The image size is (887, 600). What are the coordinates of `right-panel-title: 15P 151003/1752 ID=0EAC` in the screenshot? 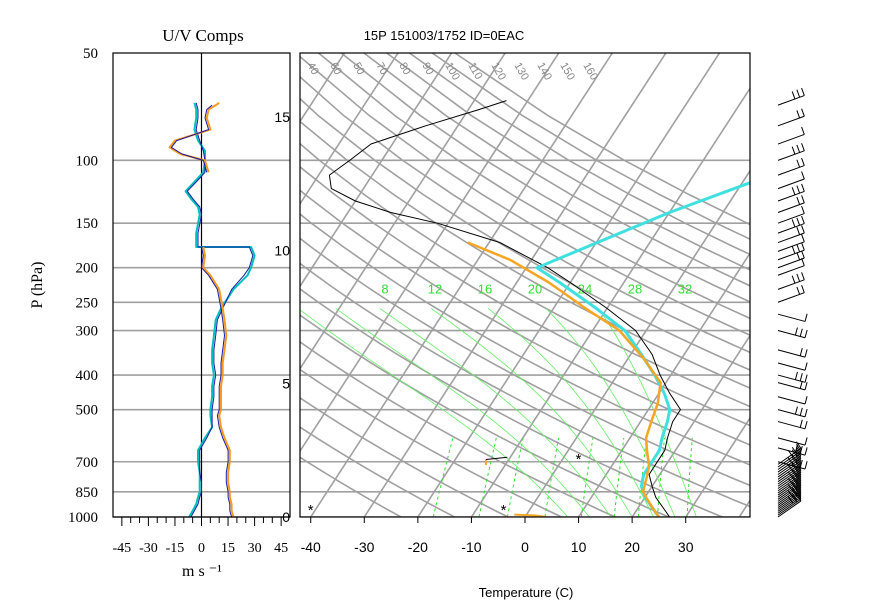 It's located at (444, 35).